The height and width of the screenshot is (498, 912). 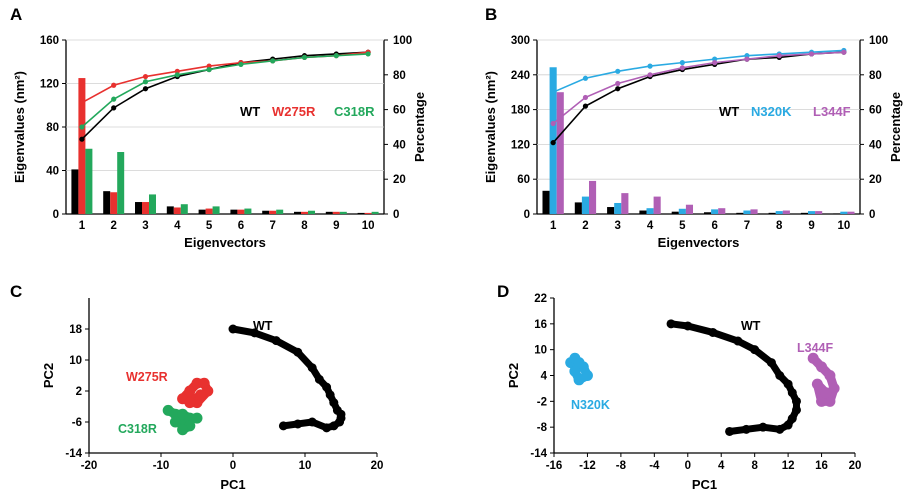 I want to click on cumulative-line-W275R, so click(x=225, y=77).